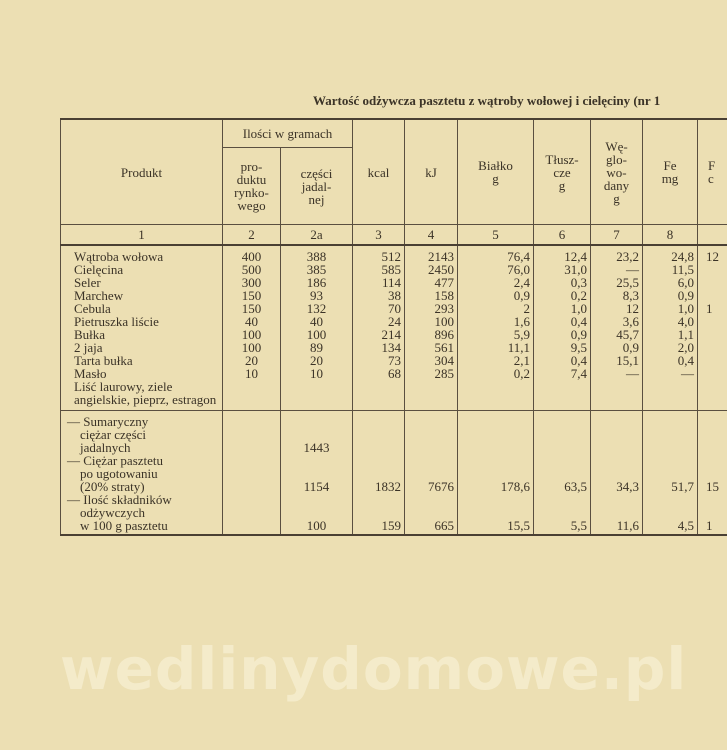  I want to click on cell-value: 9,5, so click(562, 347).